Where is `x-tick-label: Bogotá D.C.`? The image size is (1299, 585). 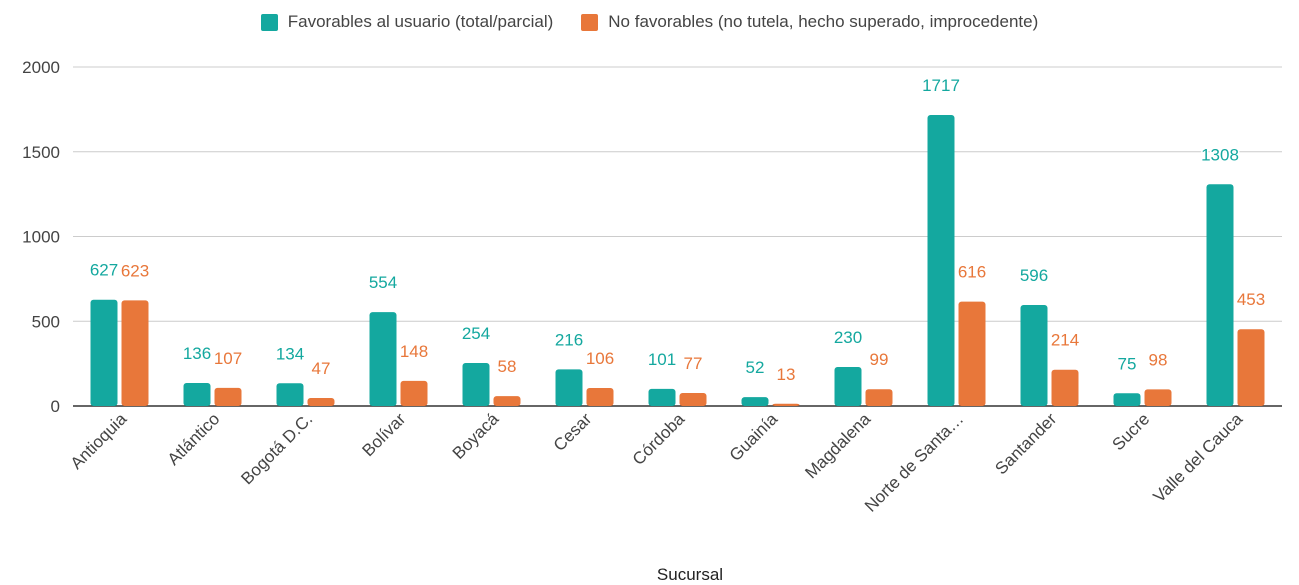 x-tick-label: Bogotá D.C. is located at coordinates (276, 448).